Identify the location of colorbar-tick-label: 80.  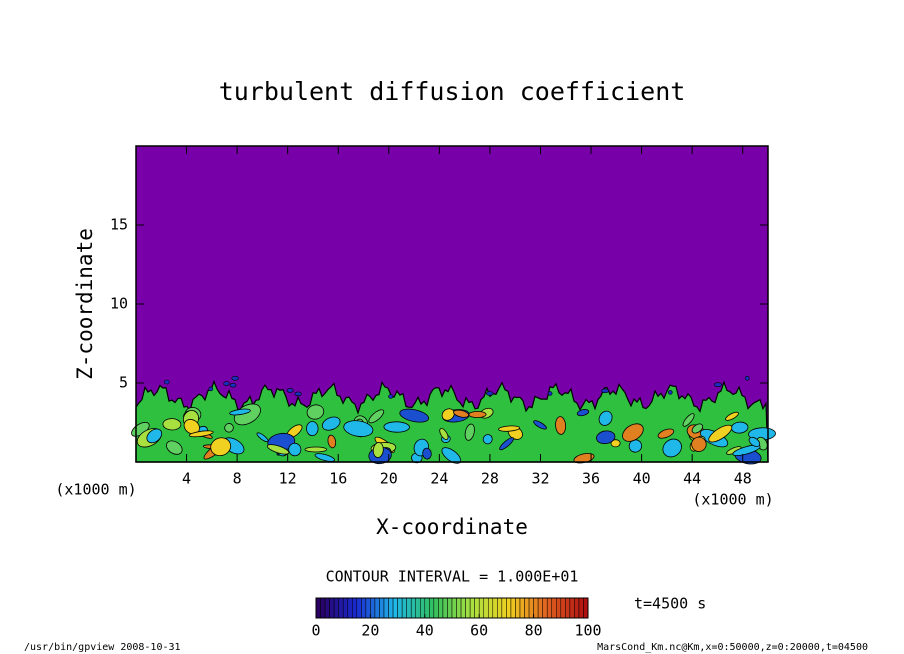
(534, 631).